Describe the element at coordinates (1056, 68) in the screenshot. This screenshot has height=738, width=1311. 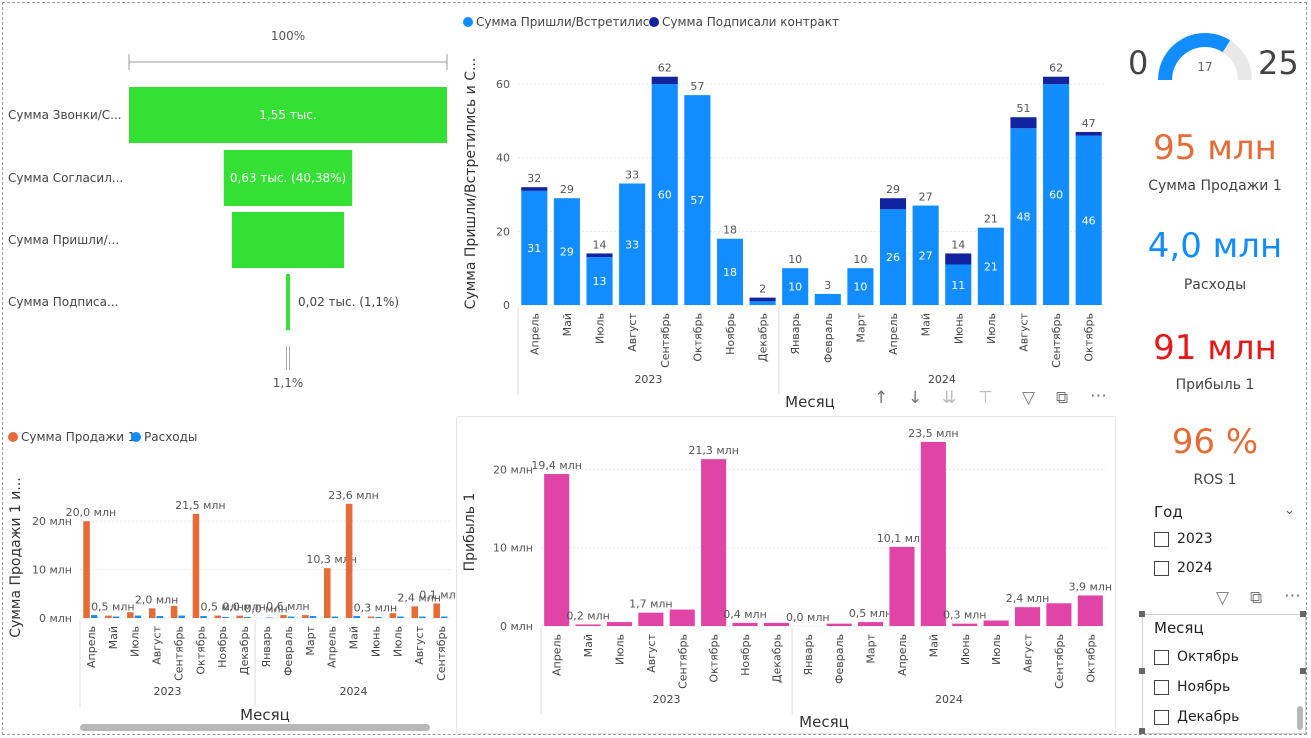
I see `bar-total-label: 62` at that location.